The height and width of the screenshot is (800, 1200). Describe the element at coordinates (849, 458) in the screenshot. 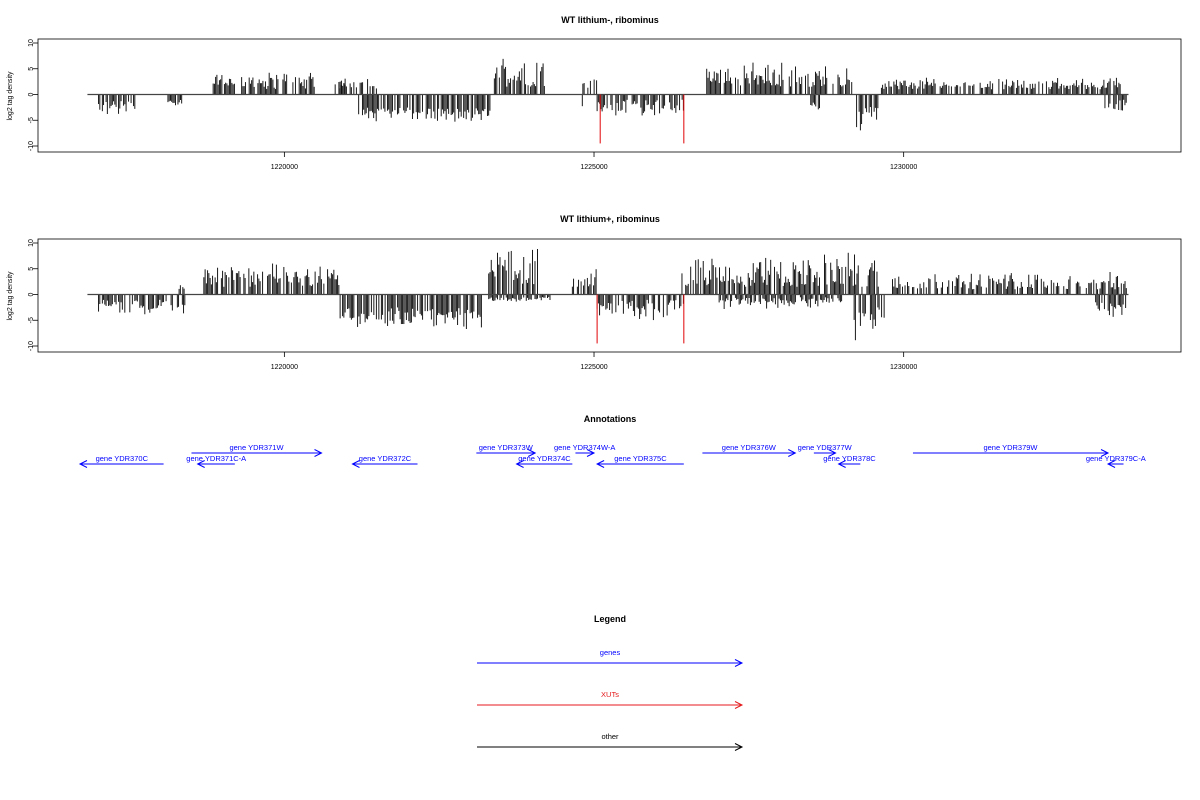

I see `gene-label: gene YDR378C` at that location.